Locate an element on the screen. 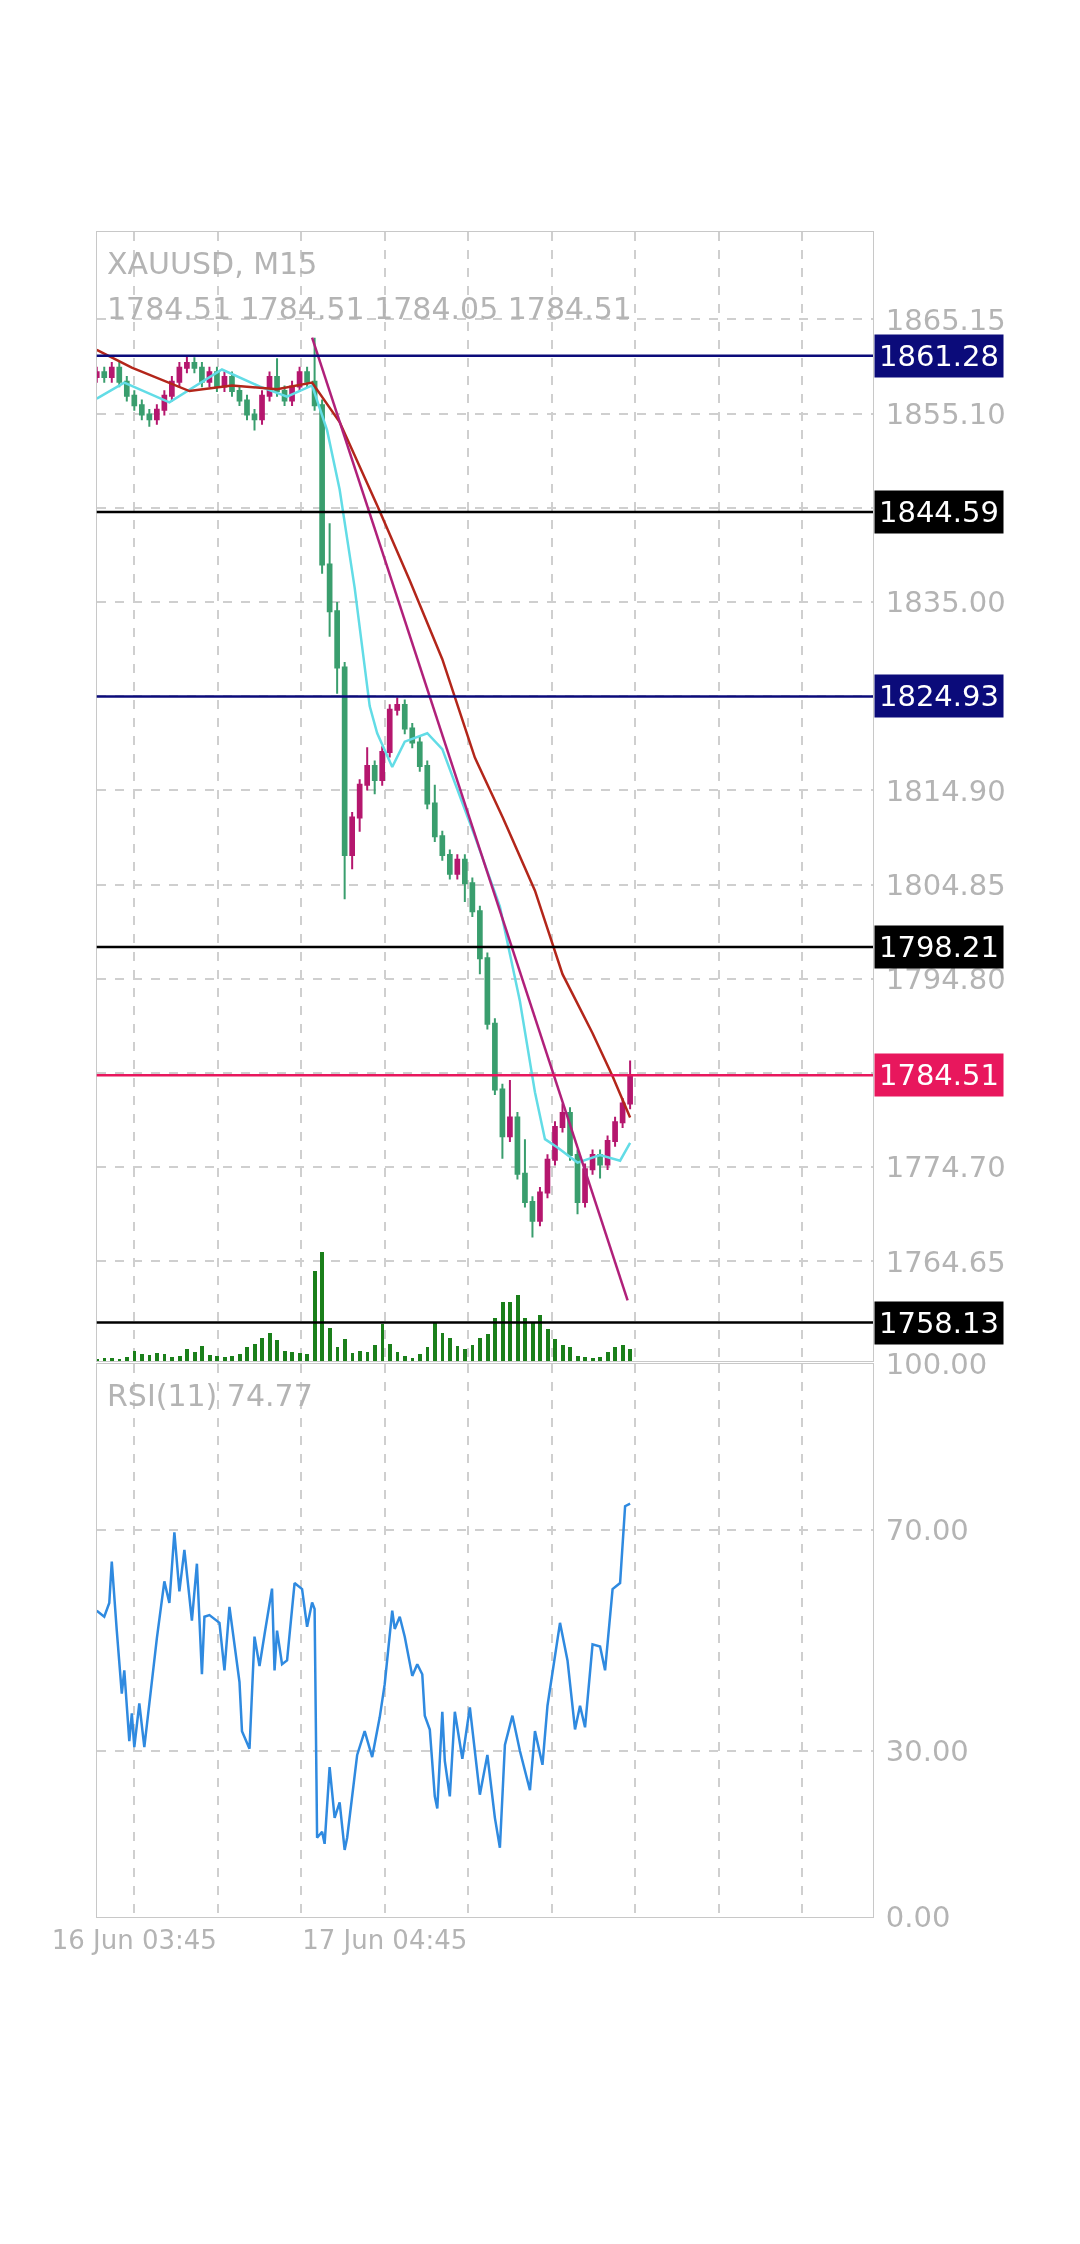 This screenshot has height=2244, width=1080. x-tick-label: 16 Jun 03:45 is located at coordinates (134, 1939).